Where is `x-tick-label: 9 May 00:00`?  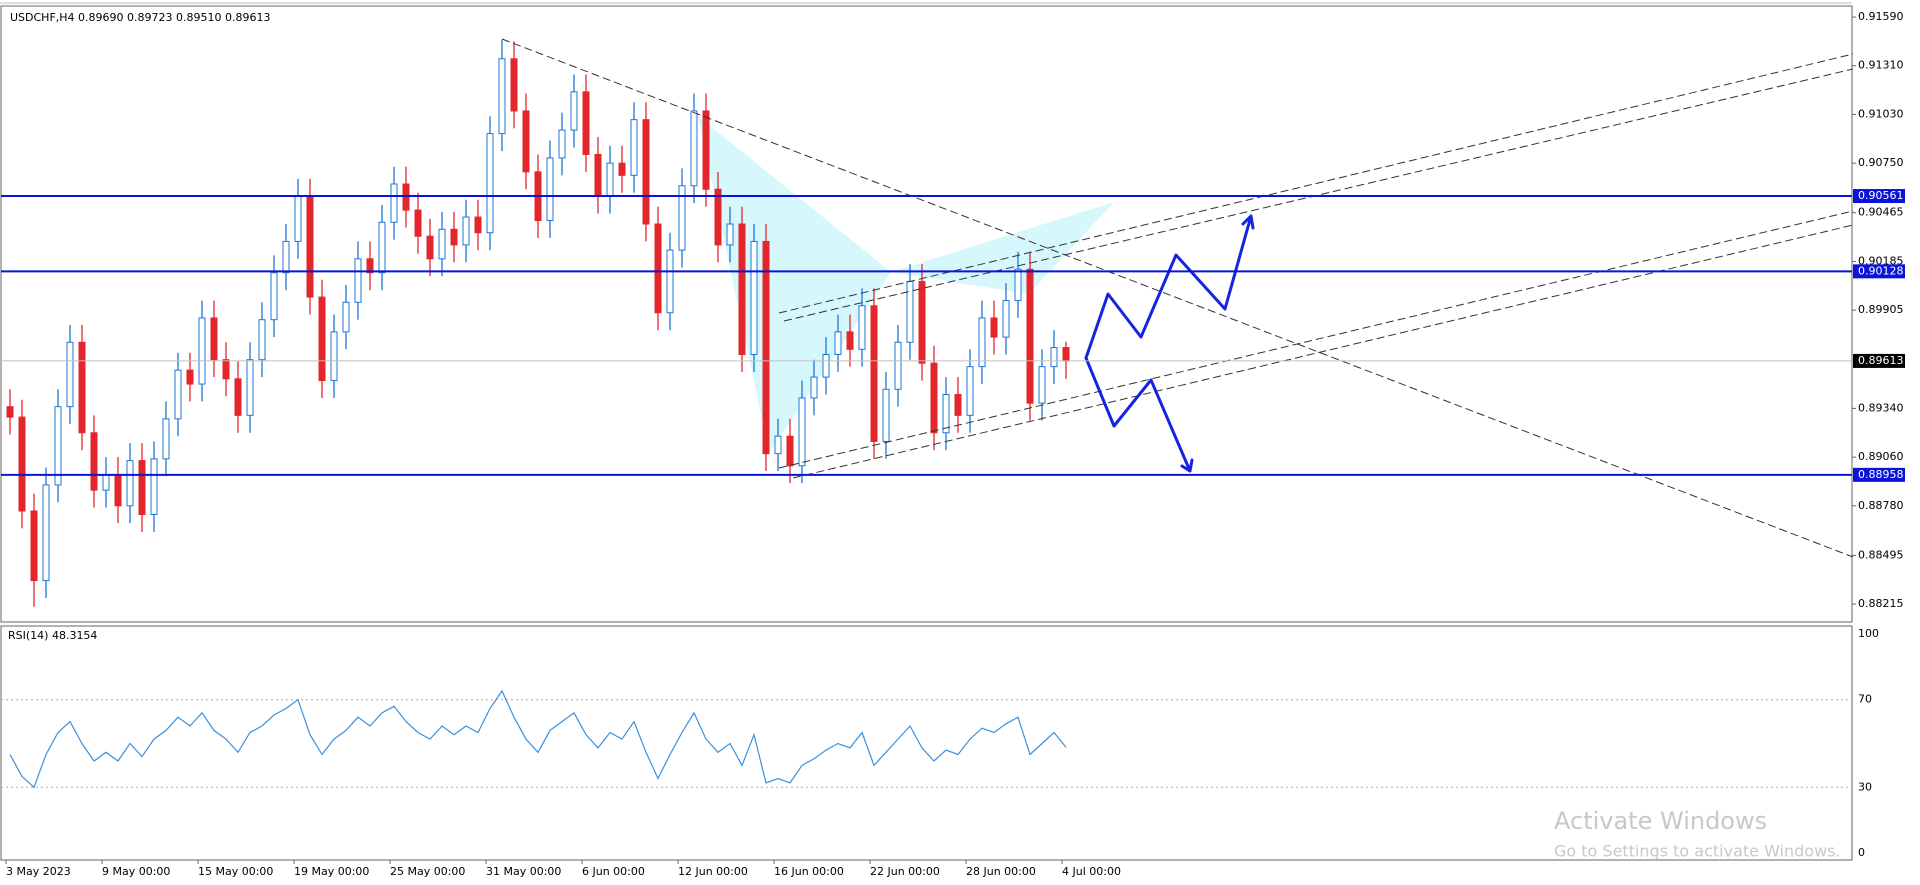 x-tick-label: 9 May 00:00 is located at coordinates (136, 871).